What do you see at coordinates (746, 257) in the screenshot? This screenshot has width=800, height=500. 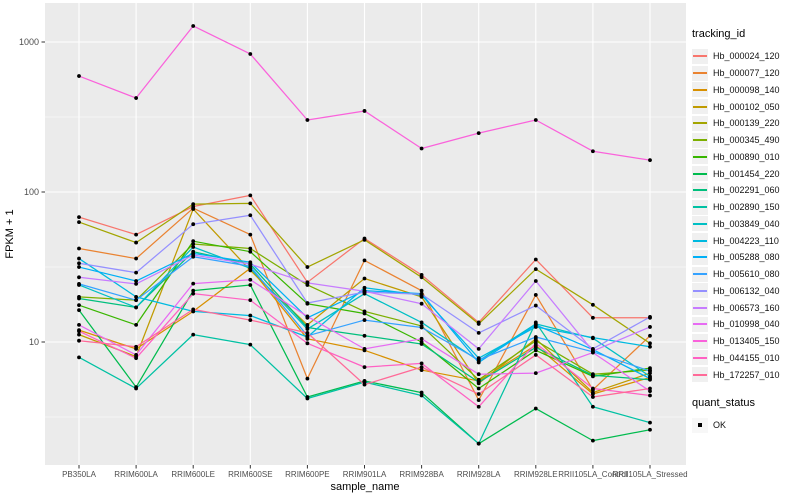 I see `legend-label: Hb_005288_080` at bounding box center [746, 257].